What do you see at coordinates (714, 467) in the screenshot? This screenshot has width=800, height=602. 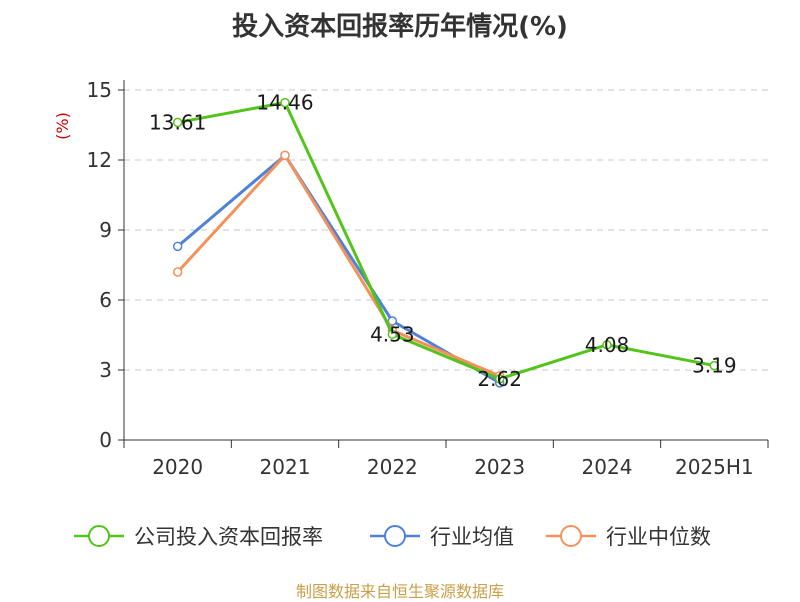 I see `x-tick-label: 2025H1` at bounding box center [714, 467].